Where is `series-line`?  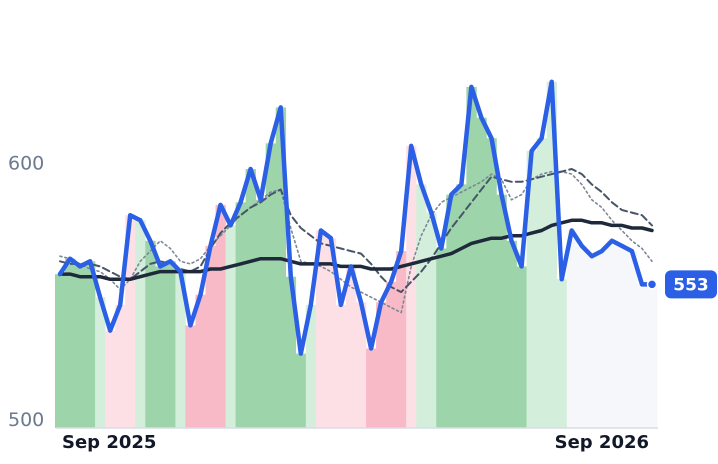
series-line is located at coordinates (356, 250).